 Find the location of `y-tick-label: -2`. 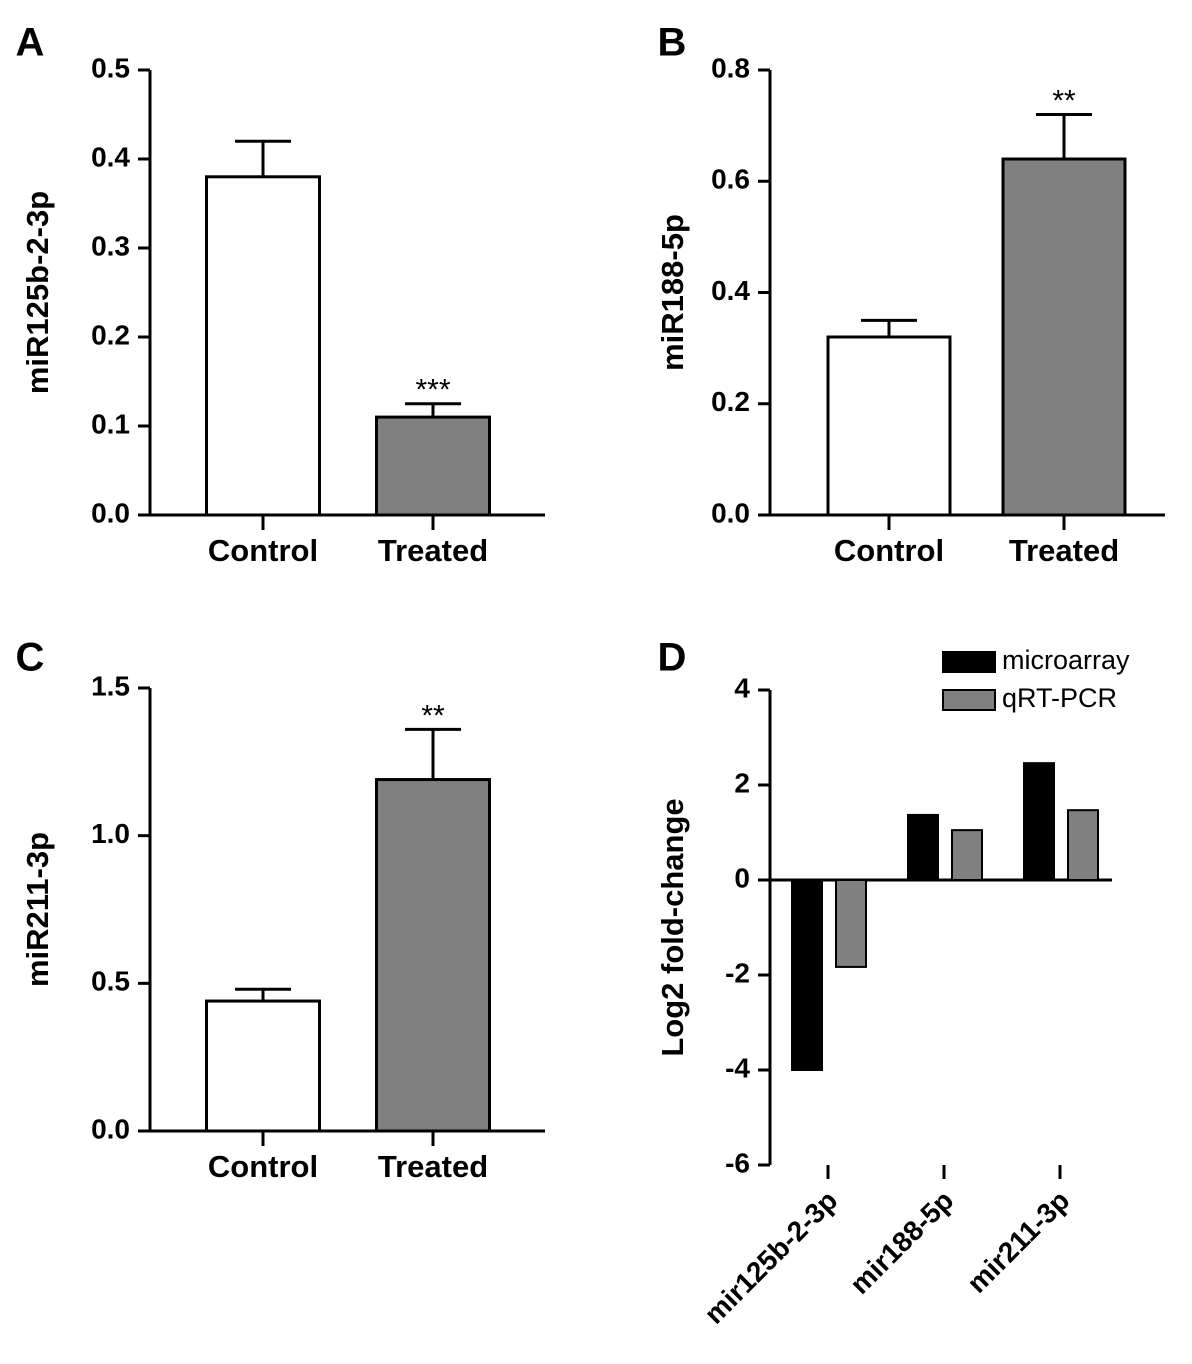

y-tick-label: -2 is located at coordinates (737, 972).